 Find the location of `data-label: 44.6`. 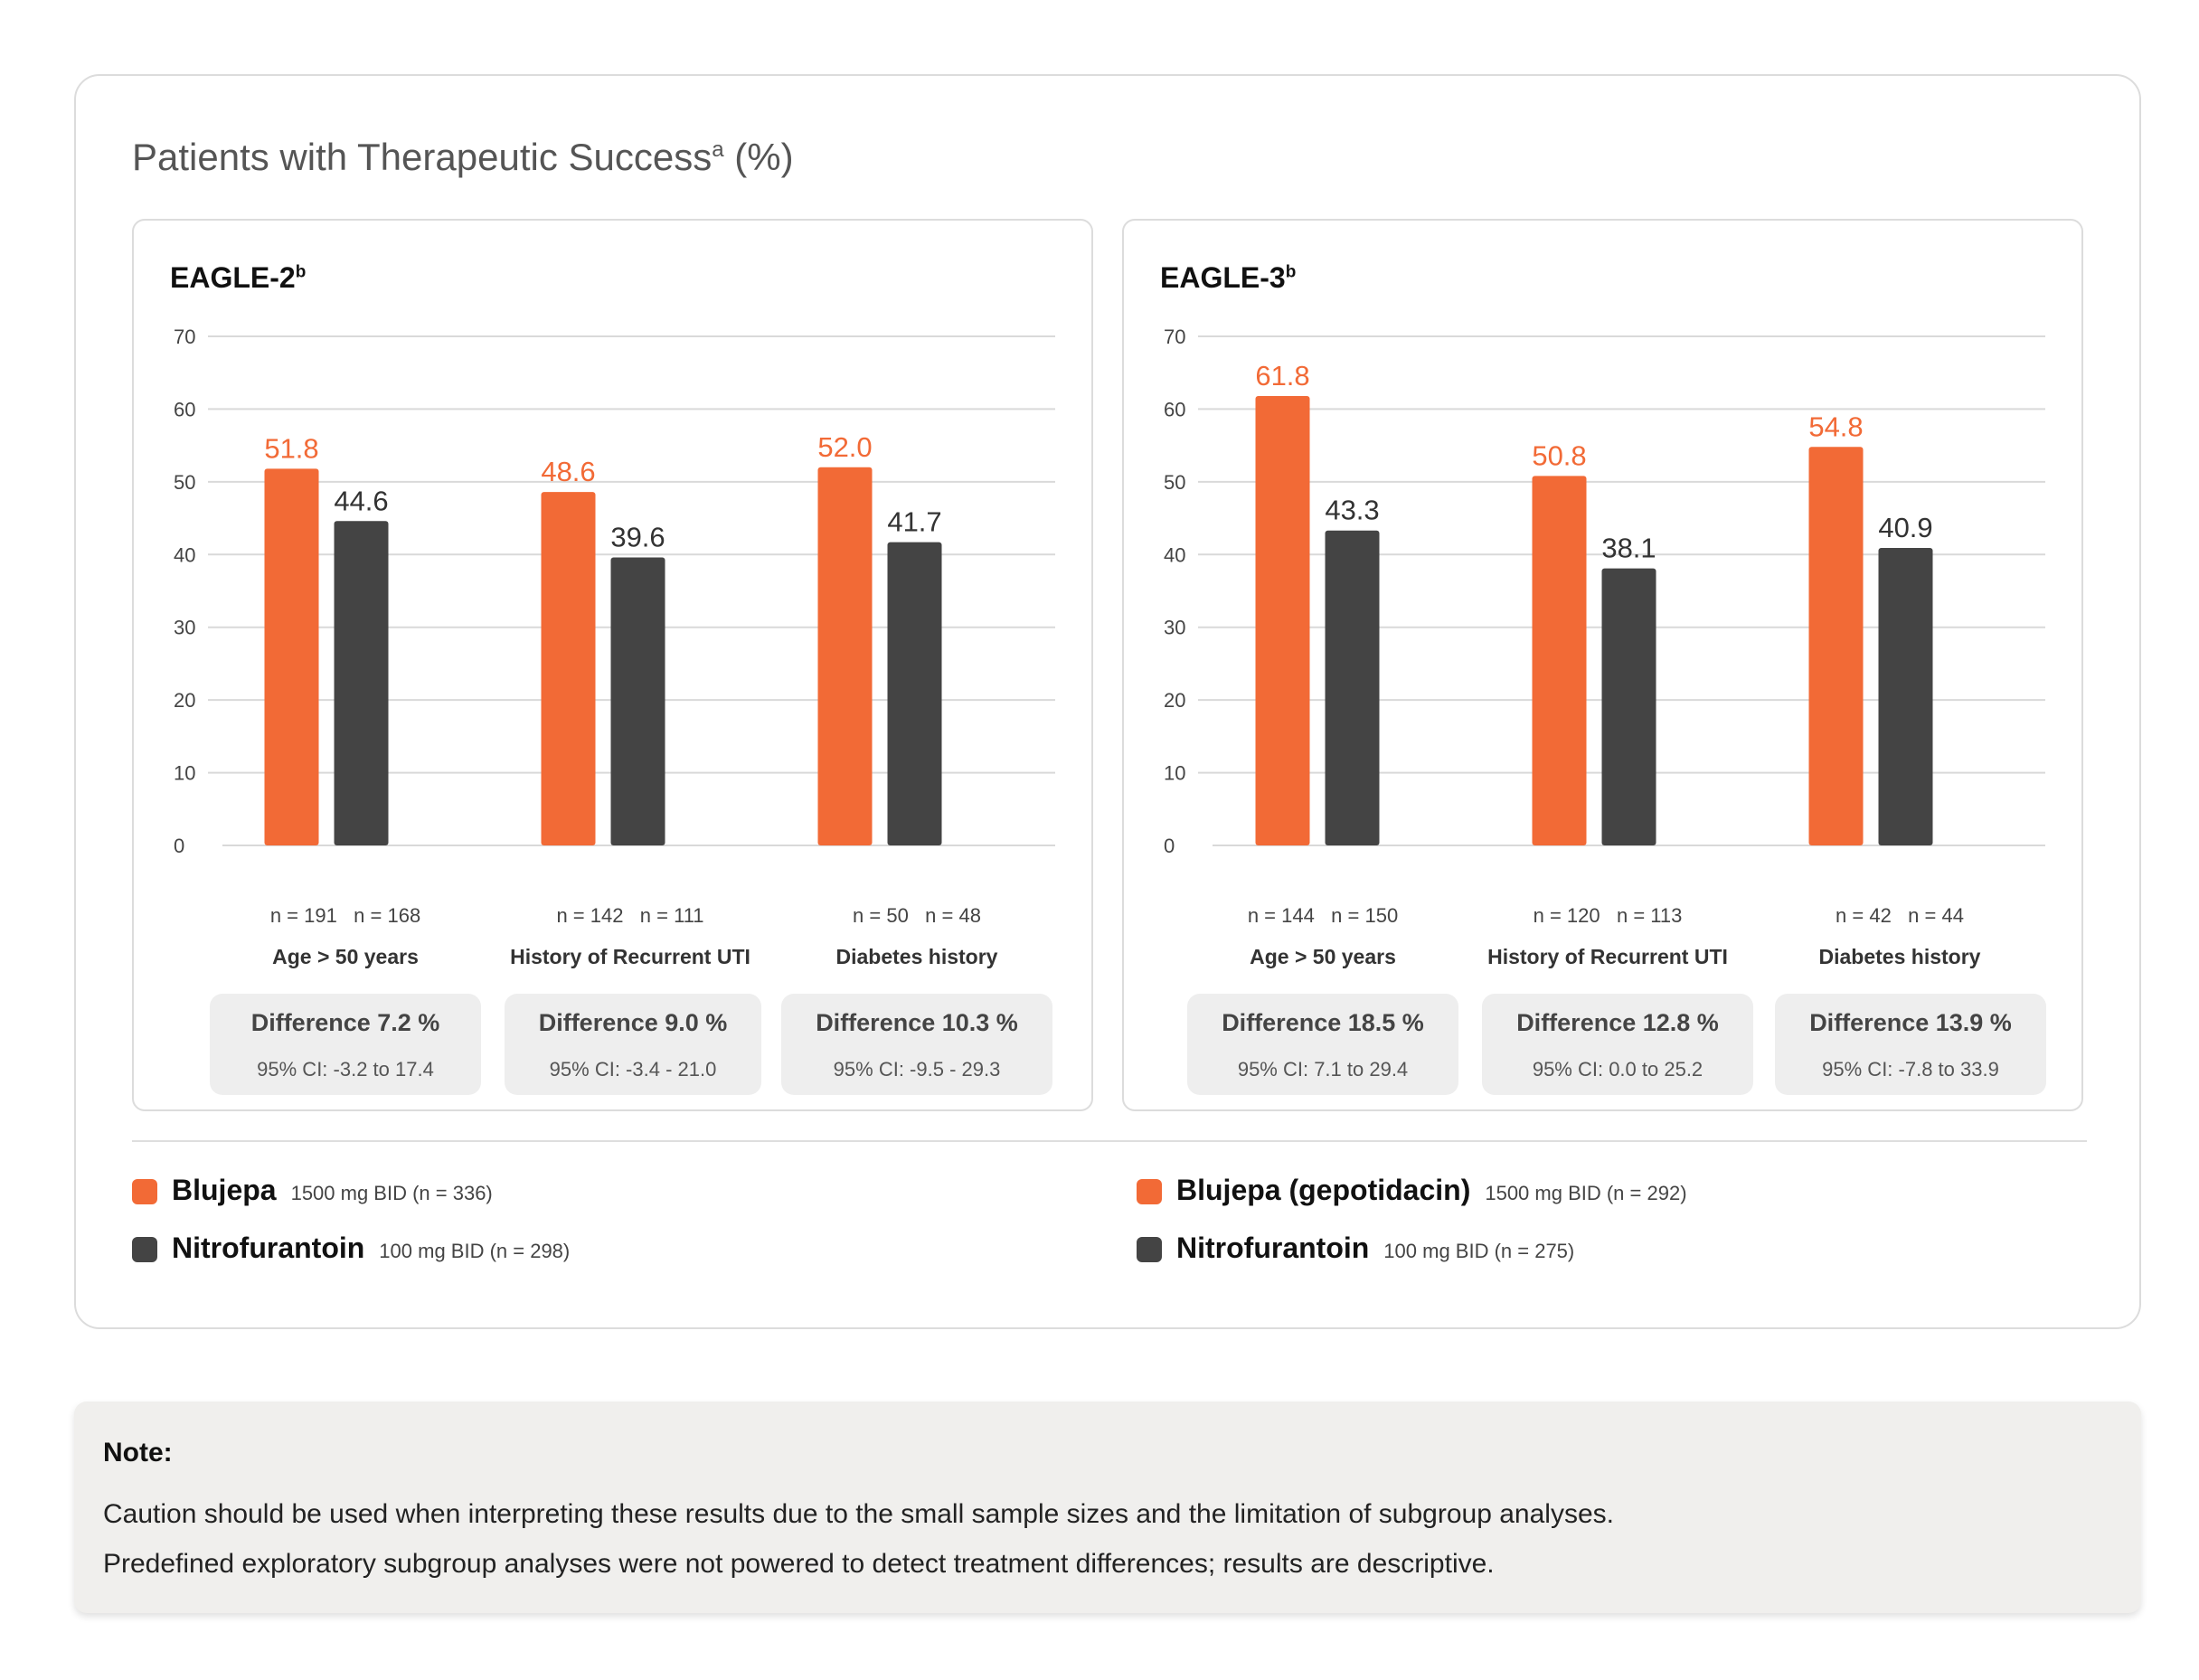

data-label: 44.6 is located at coordinates (361, 501).